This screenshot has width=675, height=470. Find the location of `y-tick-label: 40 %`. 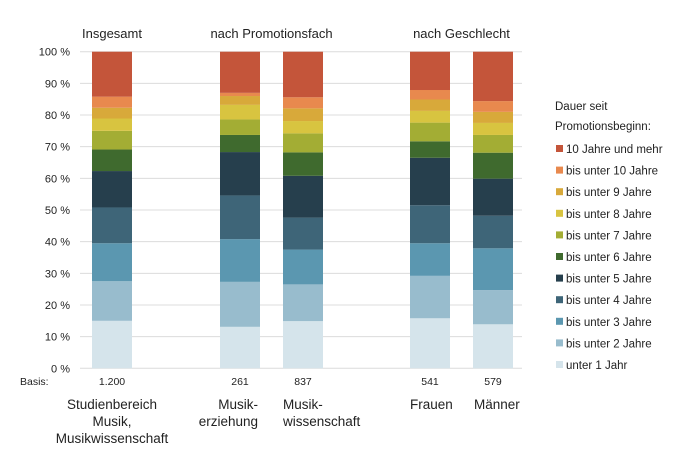

y-tick-label: 40 % is located at coordinates (57, 243).